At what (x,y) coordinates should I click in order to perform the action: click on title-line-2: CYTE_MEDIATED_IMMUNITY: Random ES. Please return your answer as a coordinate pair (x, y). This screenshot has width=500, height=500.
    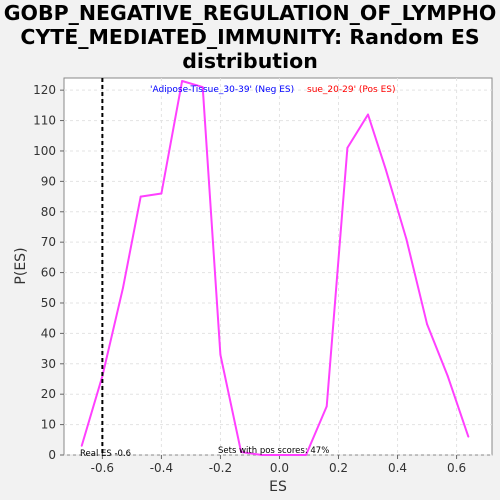
    Looking at the image, I should click on (250, 37).